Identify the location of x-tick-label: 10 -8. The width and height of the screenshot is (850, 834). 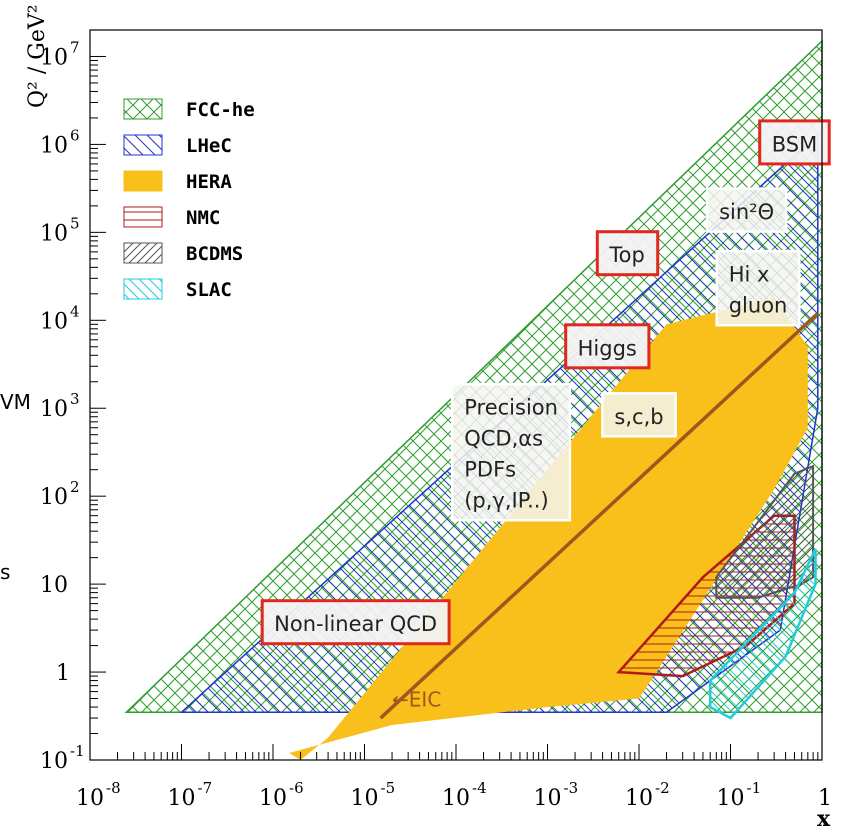
(98, 795).